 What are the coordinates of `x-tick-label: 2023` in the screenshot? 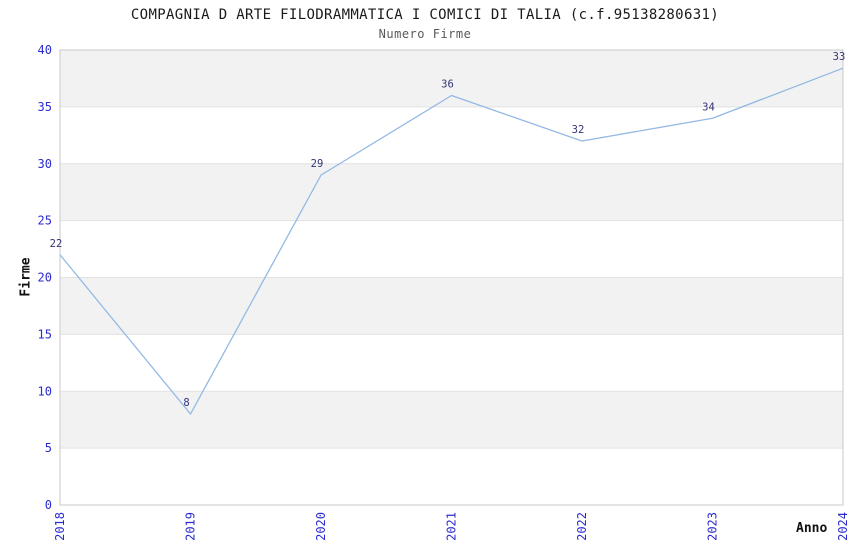 It's located at (713, 526).